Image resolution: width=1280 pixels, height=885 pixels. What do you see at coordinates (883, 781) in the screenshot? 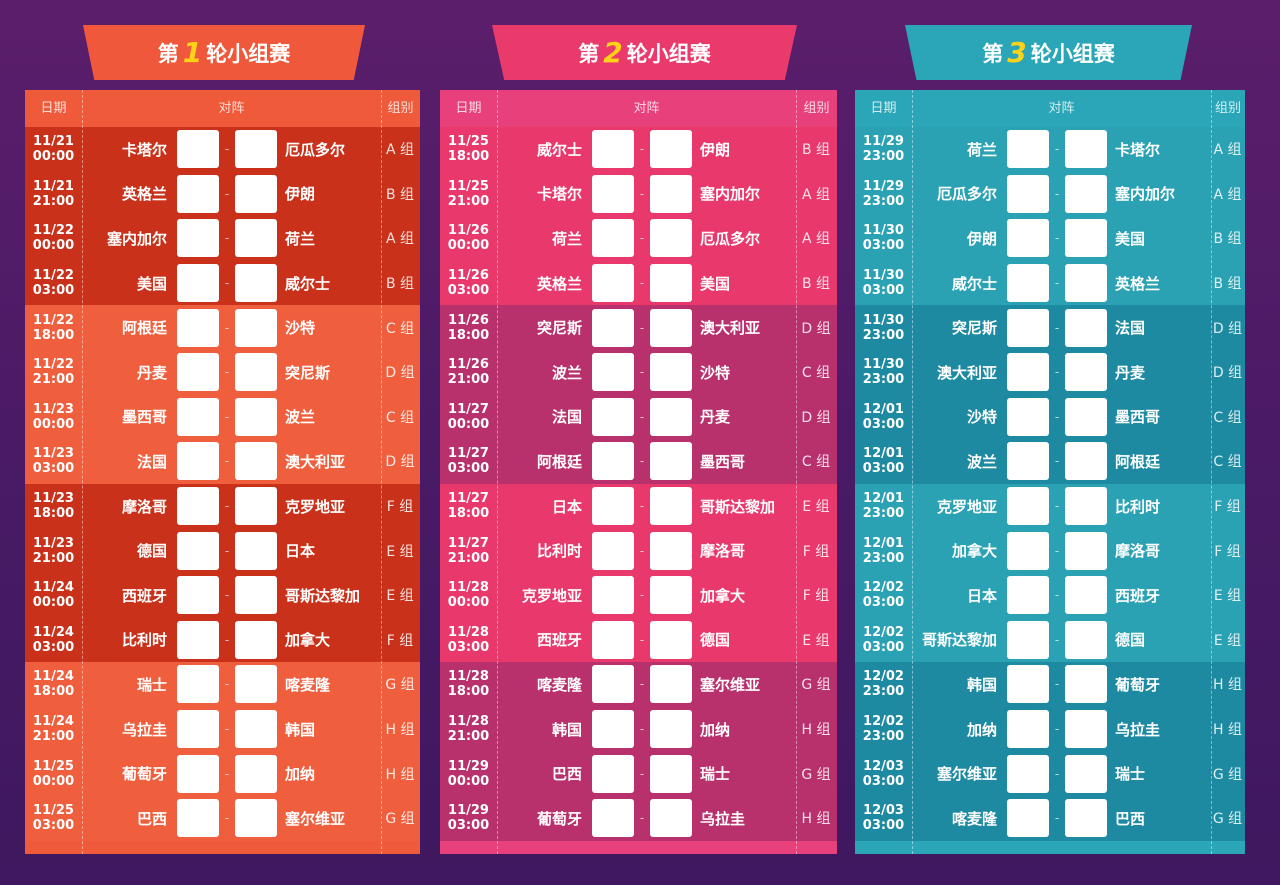
I see `match-time: 03:00` at bounding box center [883, 781].